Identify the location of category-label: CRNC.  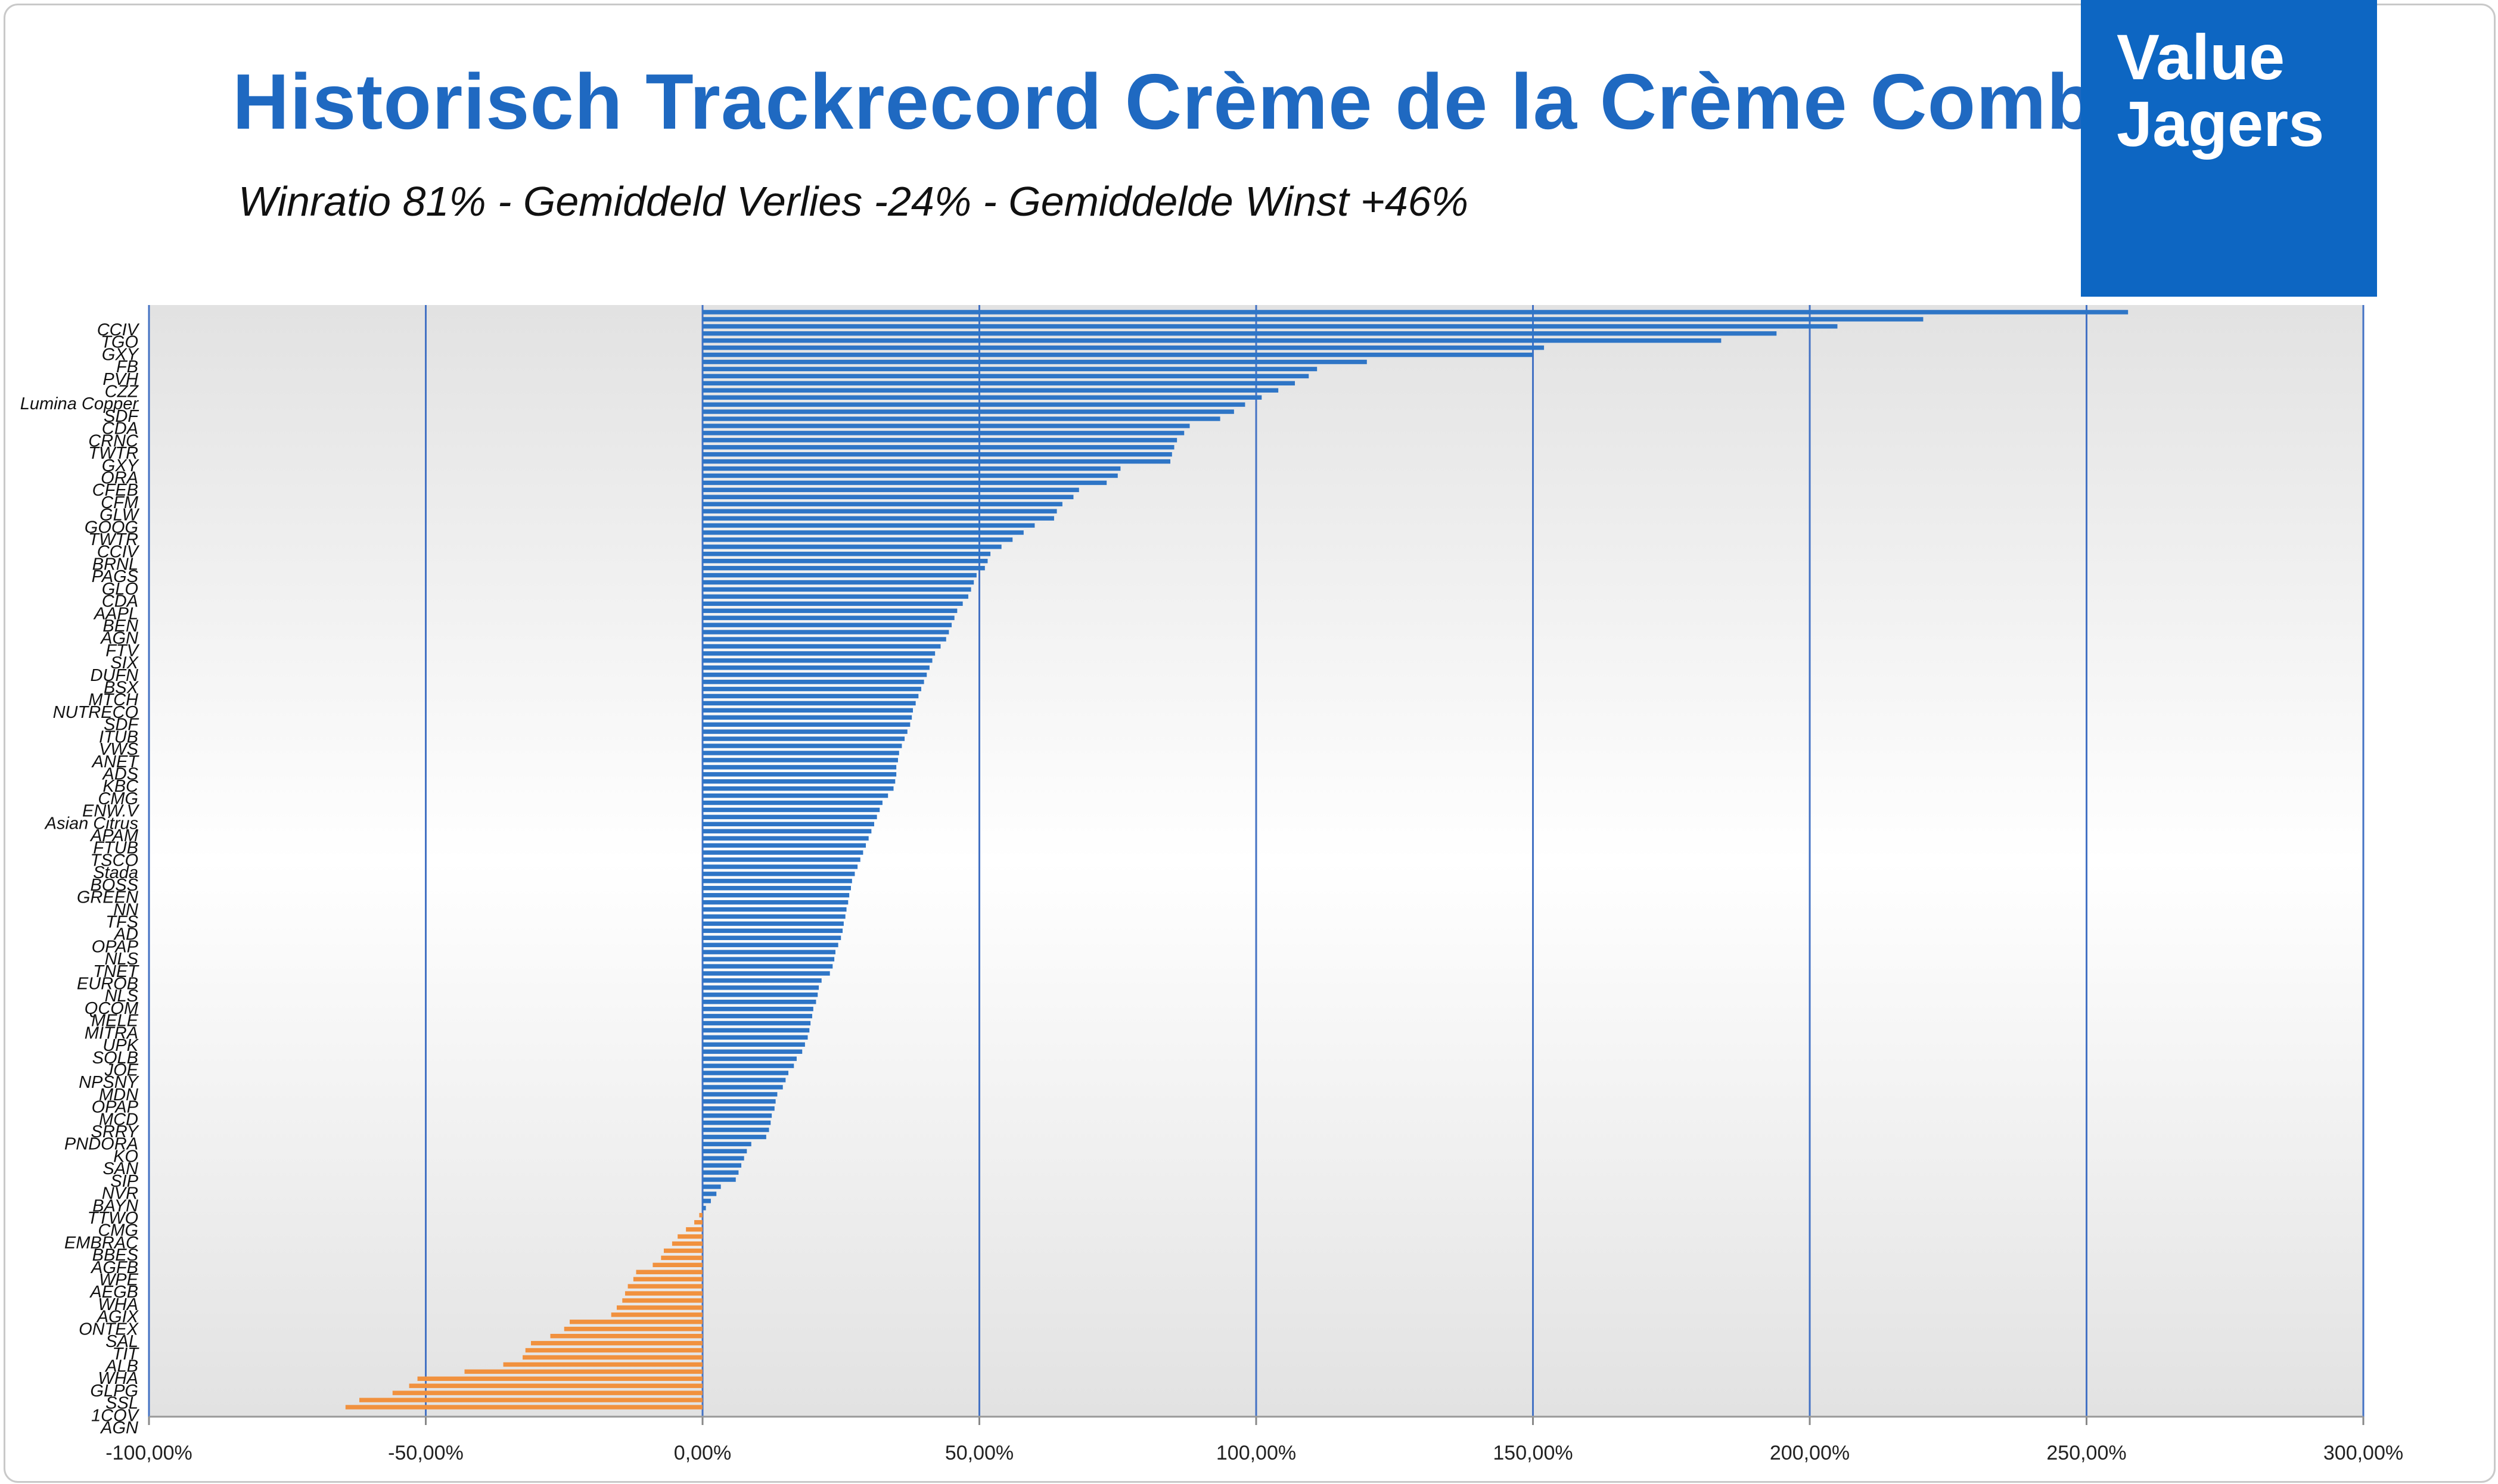
(113, 440).